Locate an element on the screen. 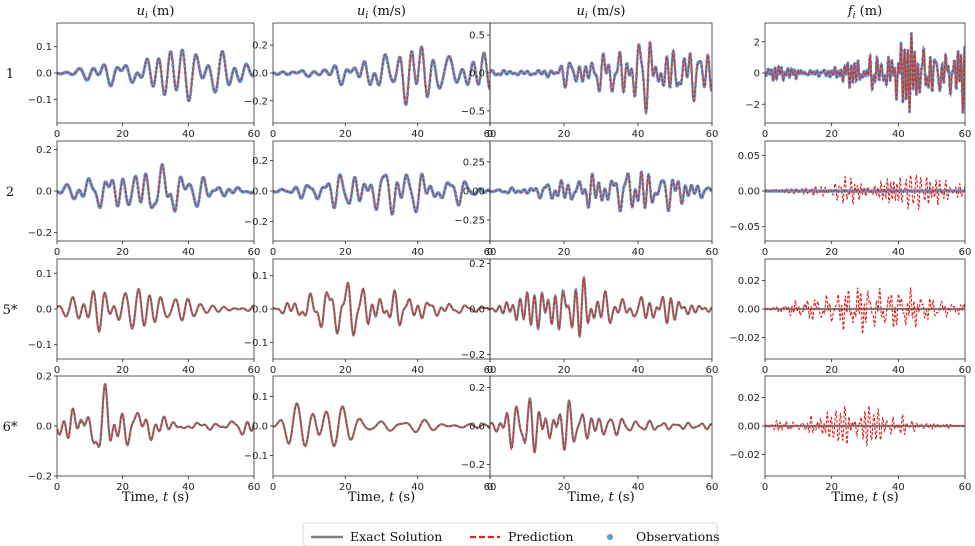 The width and height of the screenshot is (975, 546). y-tick-label: 0.5 is located at coordinates (477, 36).